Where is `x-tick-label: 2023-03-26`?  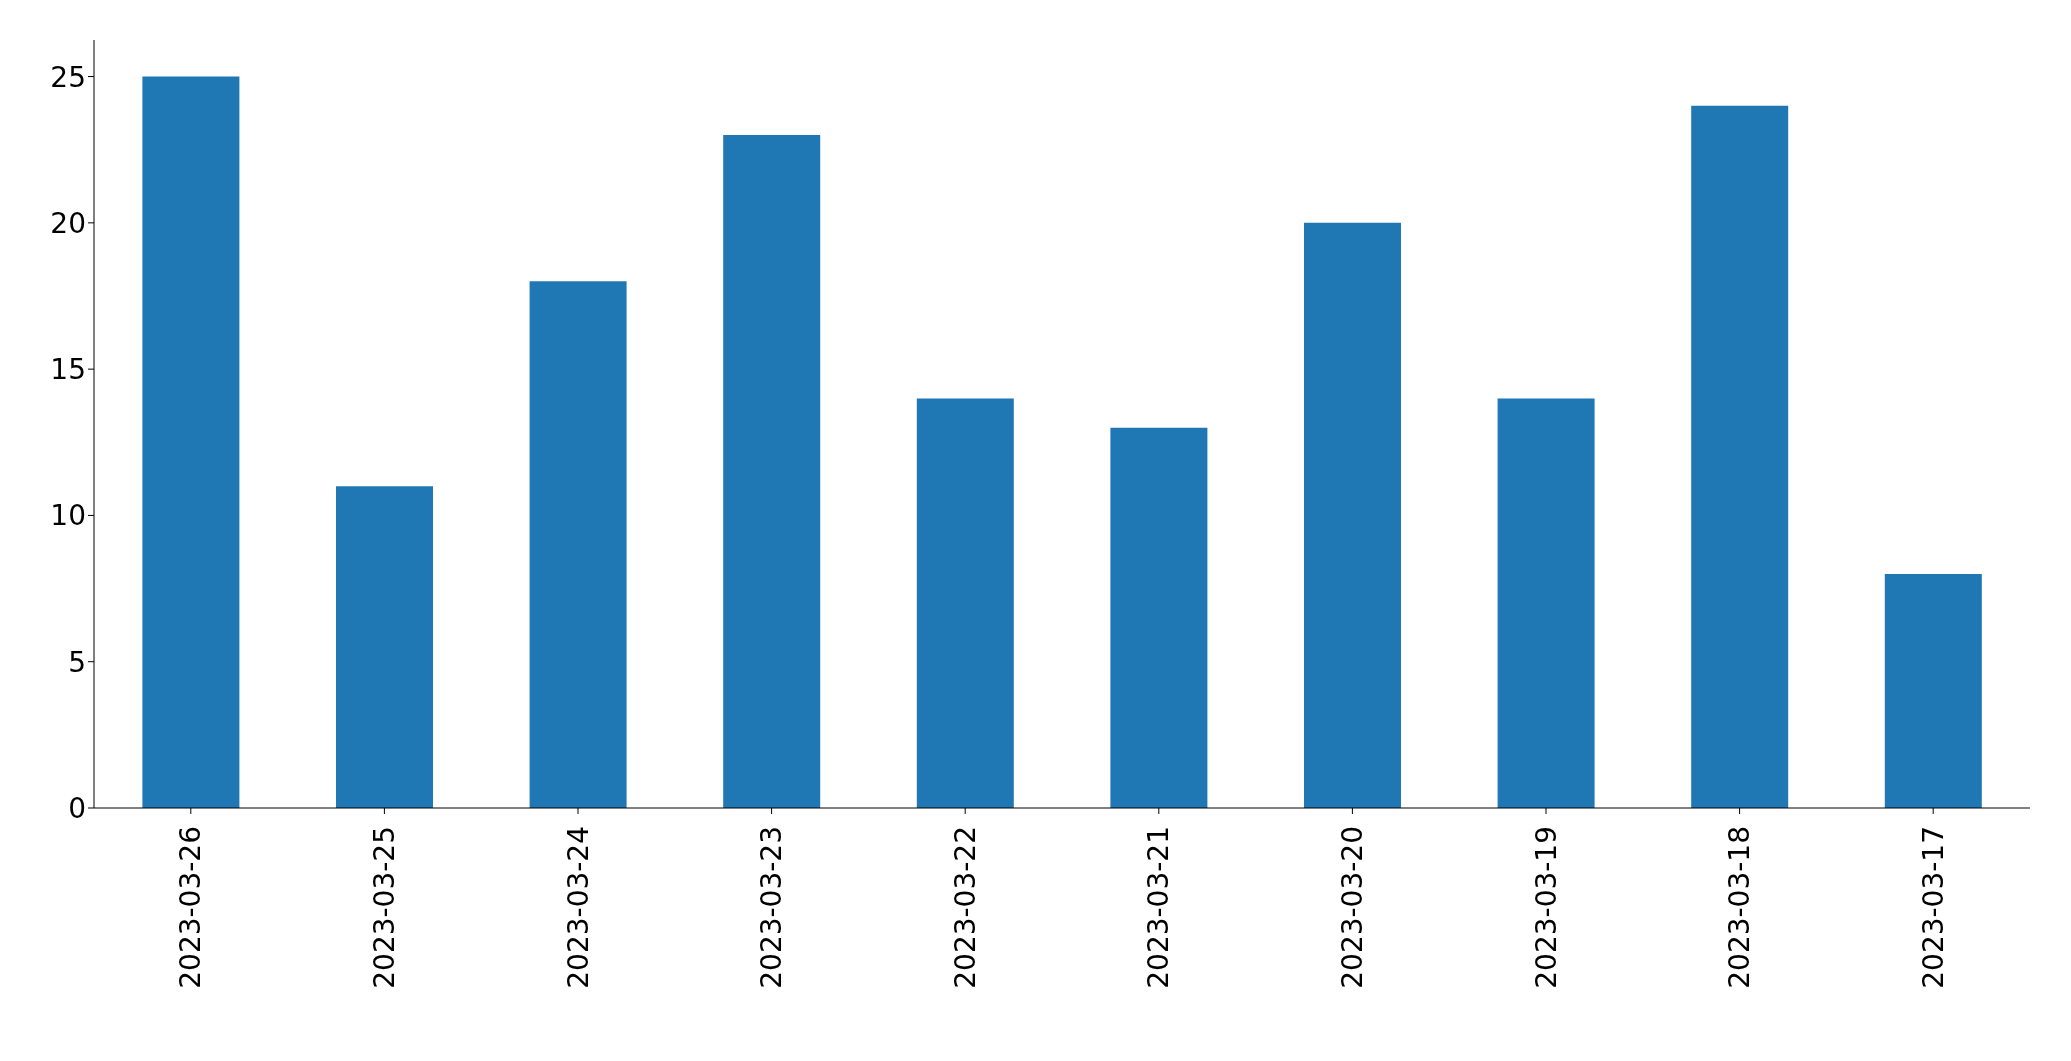 x-tick-label: 2023-03-26 is located at coordinates (191, 907).